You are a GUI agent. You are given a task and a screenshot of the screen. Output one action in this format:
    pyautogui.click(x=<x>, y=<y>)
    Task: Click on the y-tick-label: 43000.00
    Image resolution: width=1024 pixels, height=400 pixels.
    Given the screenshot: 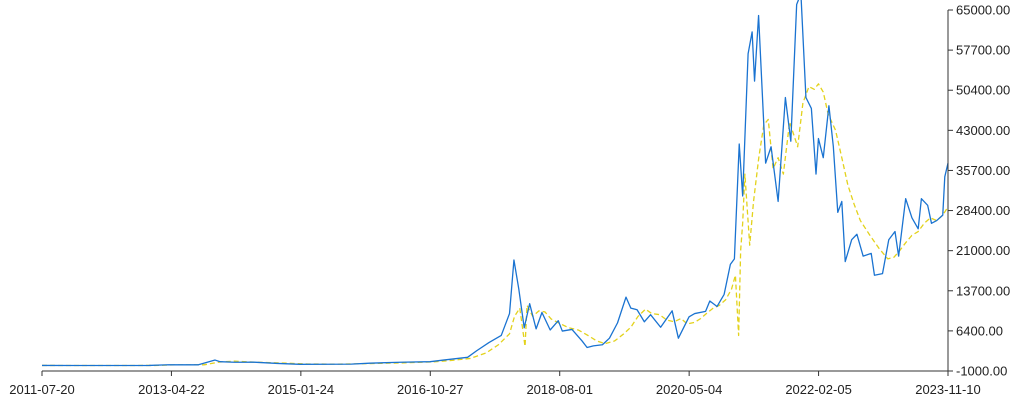 What is the action you would take?
    pyautogui.click(x=983, y=130)
    